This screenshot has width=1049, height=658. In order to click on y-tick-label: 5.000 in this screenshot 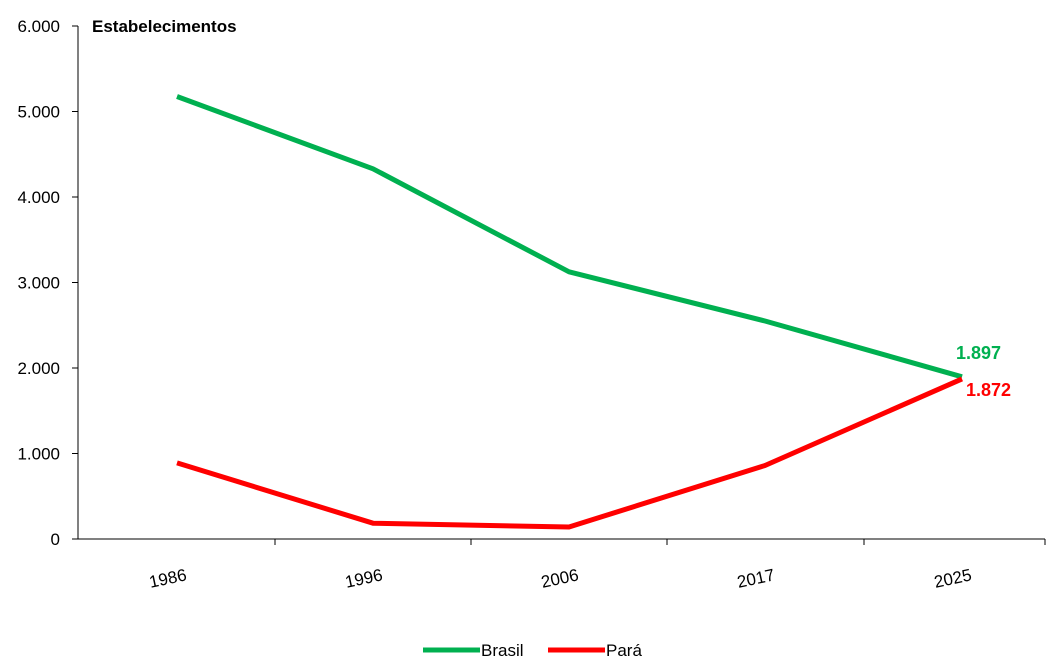, I will do `click(38, 112)`.